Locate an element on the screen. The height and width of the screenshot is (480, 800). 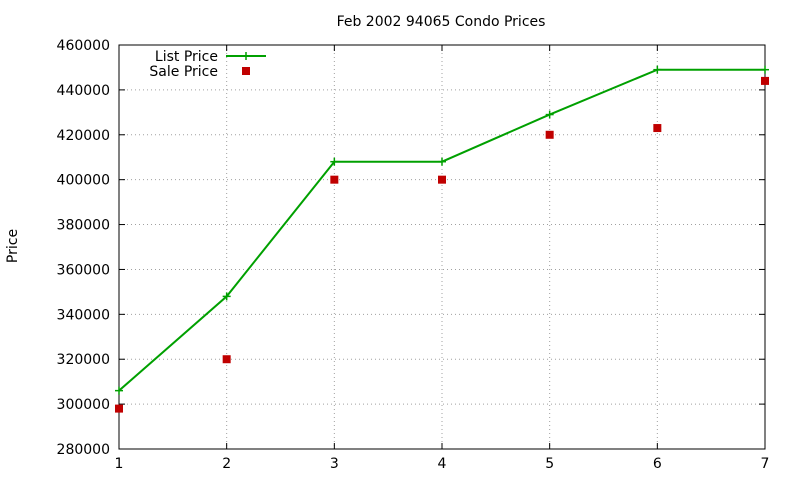
y-tick-label: 340000 is located at coordinates (83, 315).